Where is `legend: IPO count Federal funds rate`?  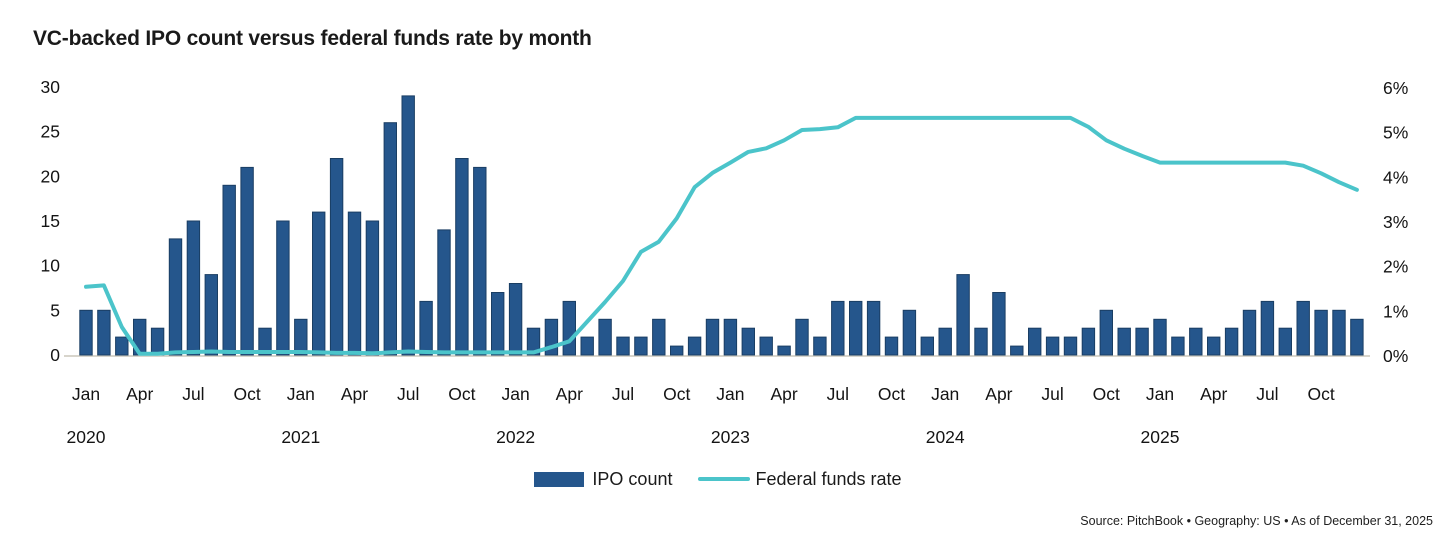
legend: IPO count Federal funds rate is located at coordinates (718, 479).